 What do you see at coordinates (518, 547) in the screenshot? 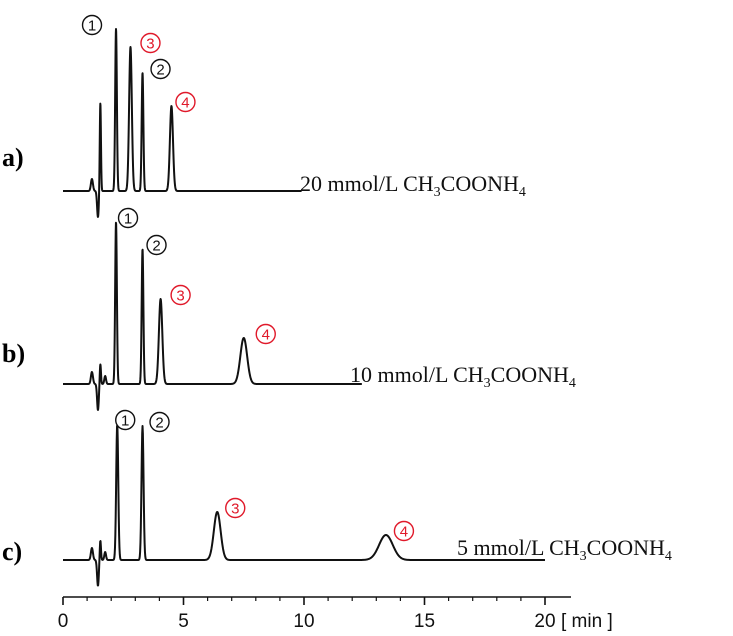
I see `condition-text: 5 mmol/L CH` at bounding box center [518, 547].